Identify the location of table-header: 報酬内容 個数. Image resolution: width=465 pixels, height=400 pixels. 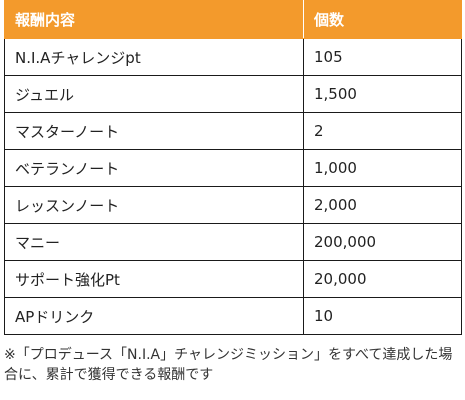
(233, 19).